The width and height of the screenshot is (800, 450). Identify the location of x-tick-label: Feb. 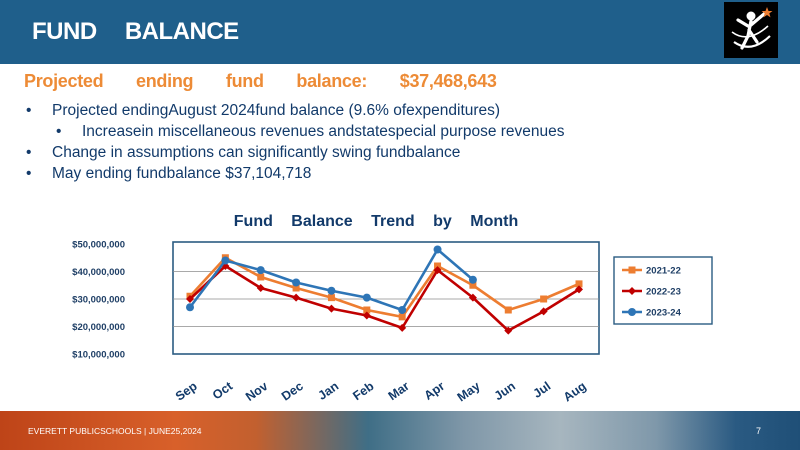
(363, 391).